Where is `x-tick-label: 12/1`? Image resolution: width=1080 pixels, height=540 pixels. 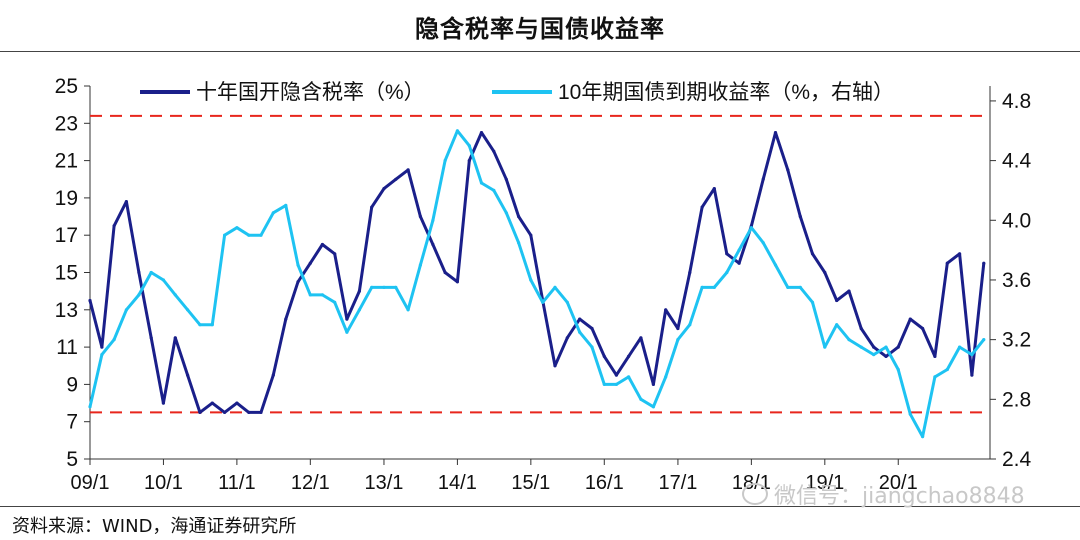
x-tick-label: 12/1 is located at coordinates (310, 483).